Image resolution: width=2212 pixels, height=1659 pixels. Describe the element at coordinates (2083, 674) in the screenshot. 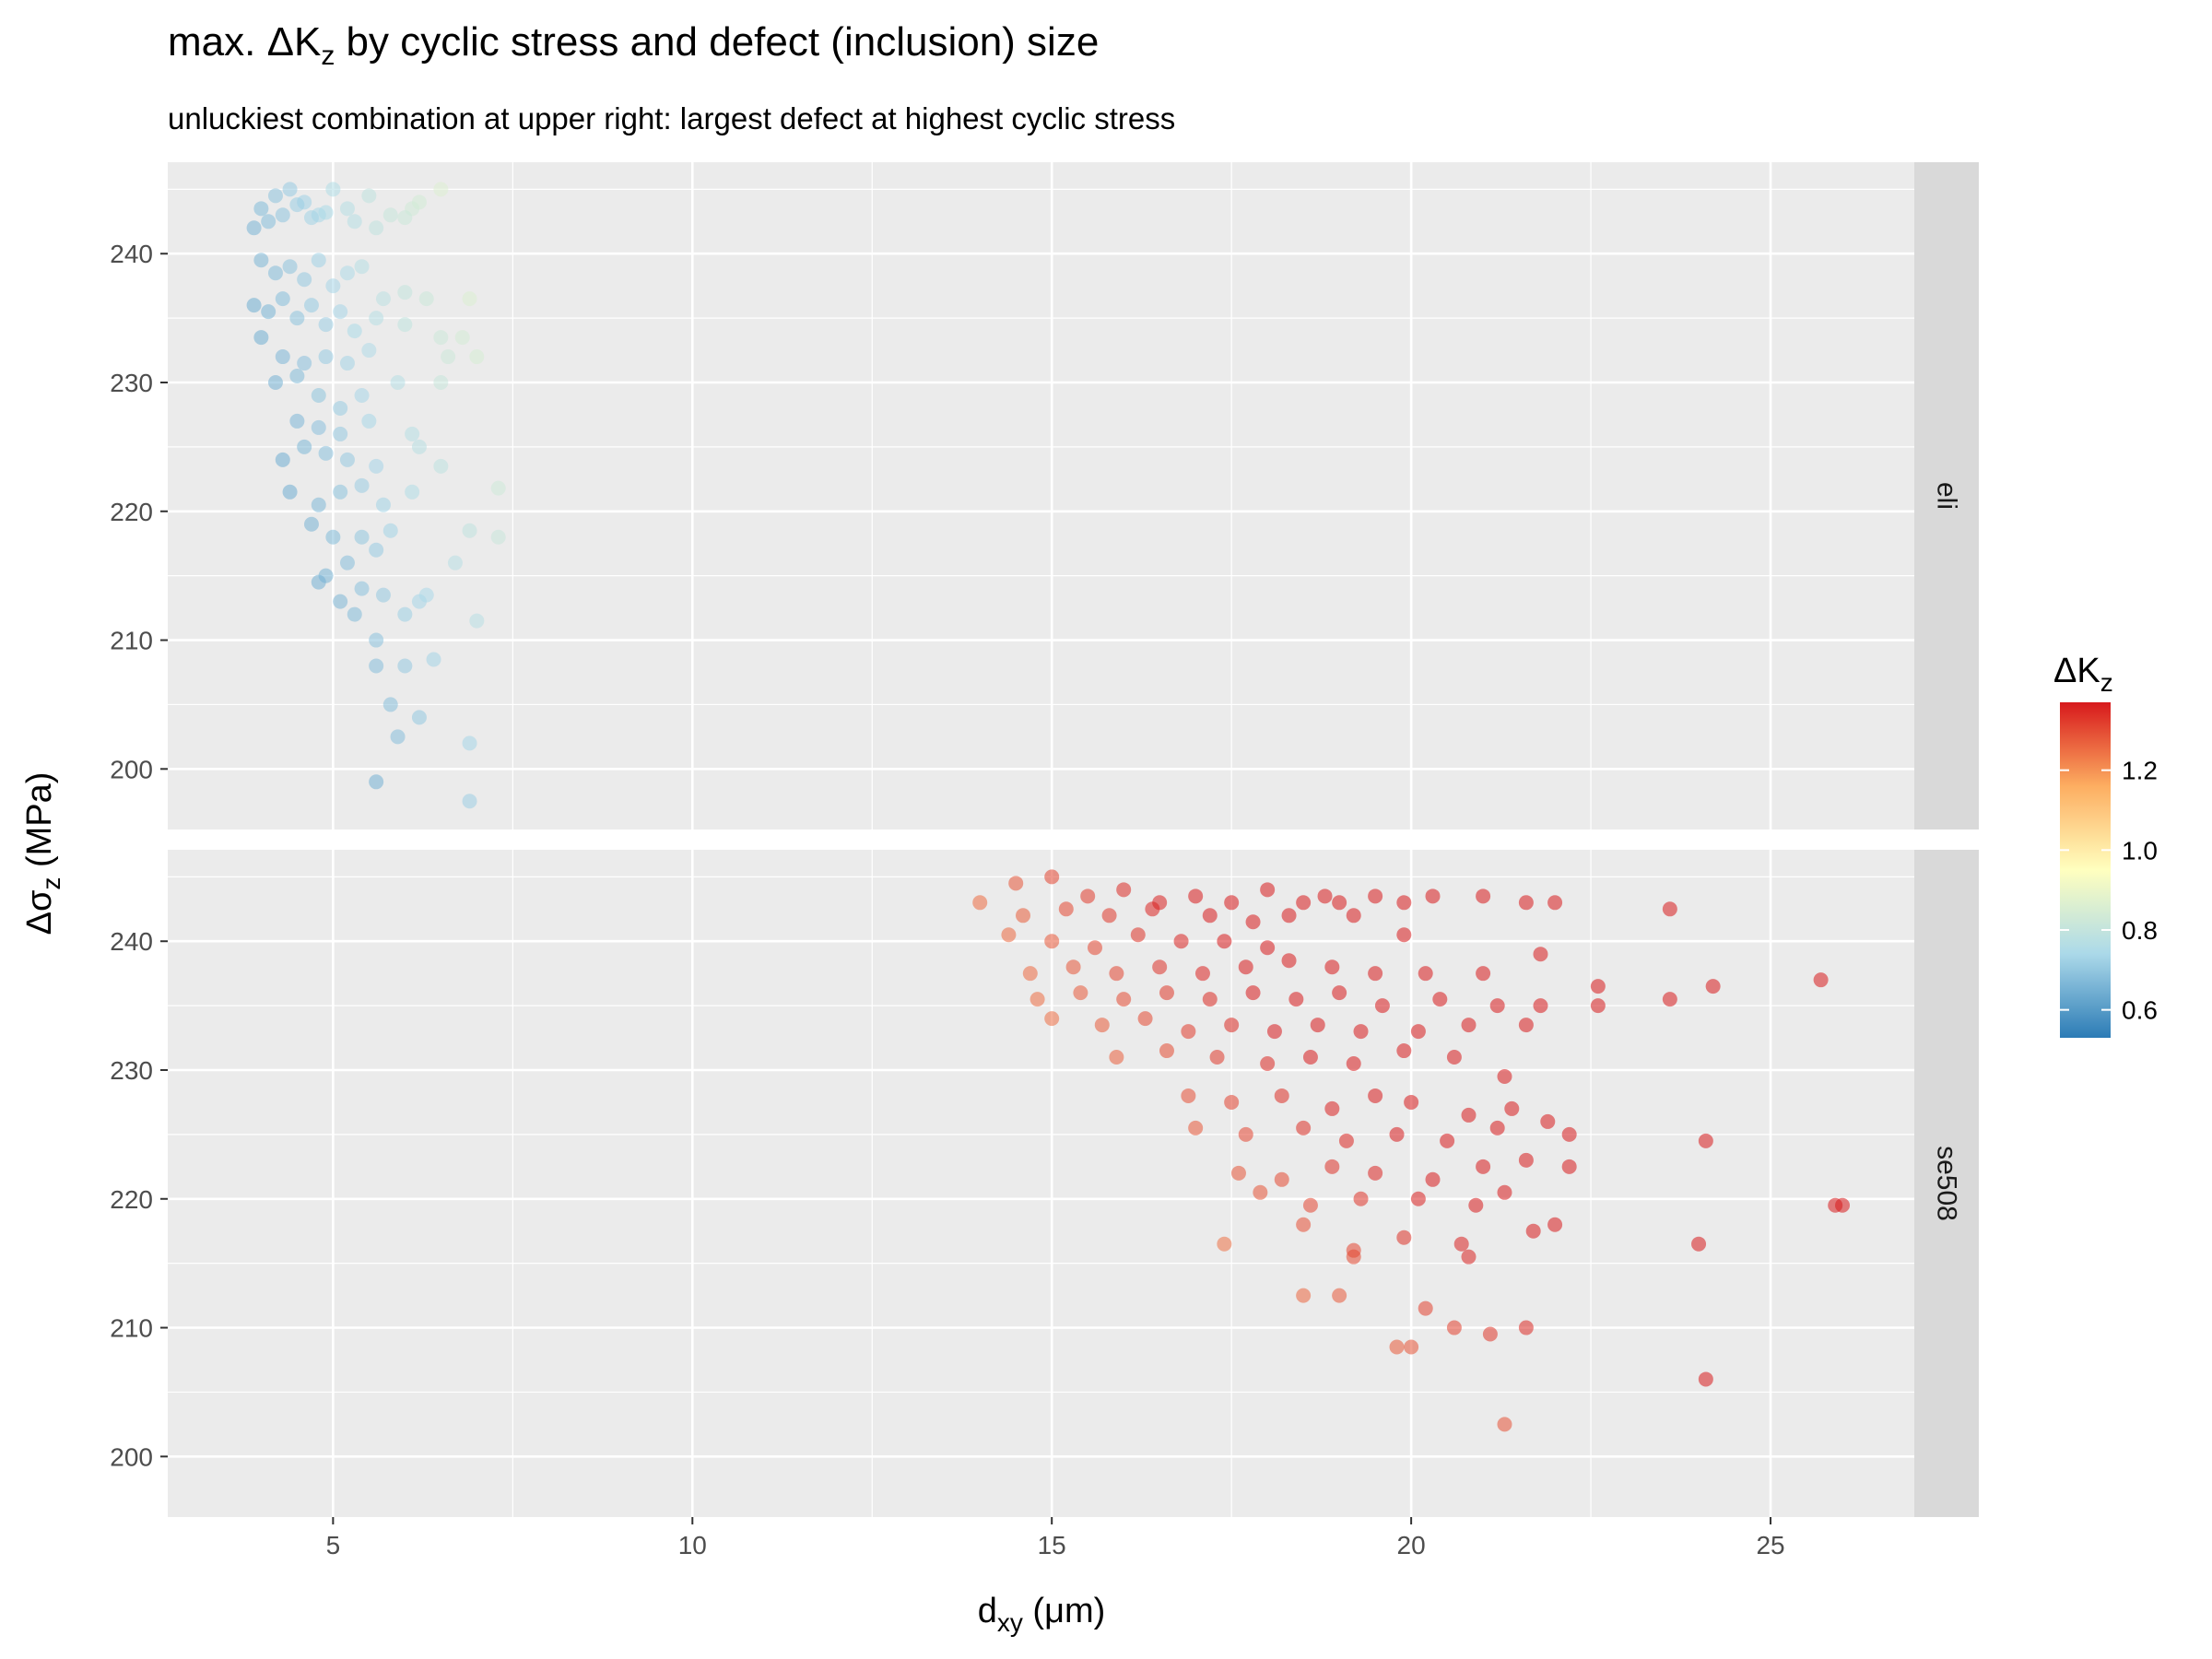

I see `legend-title: ΔKz` at that location.